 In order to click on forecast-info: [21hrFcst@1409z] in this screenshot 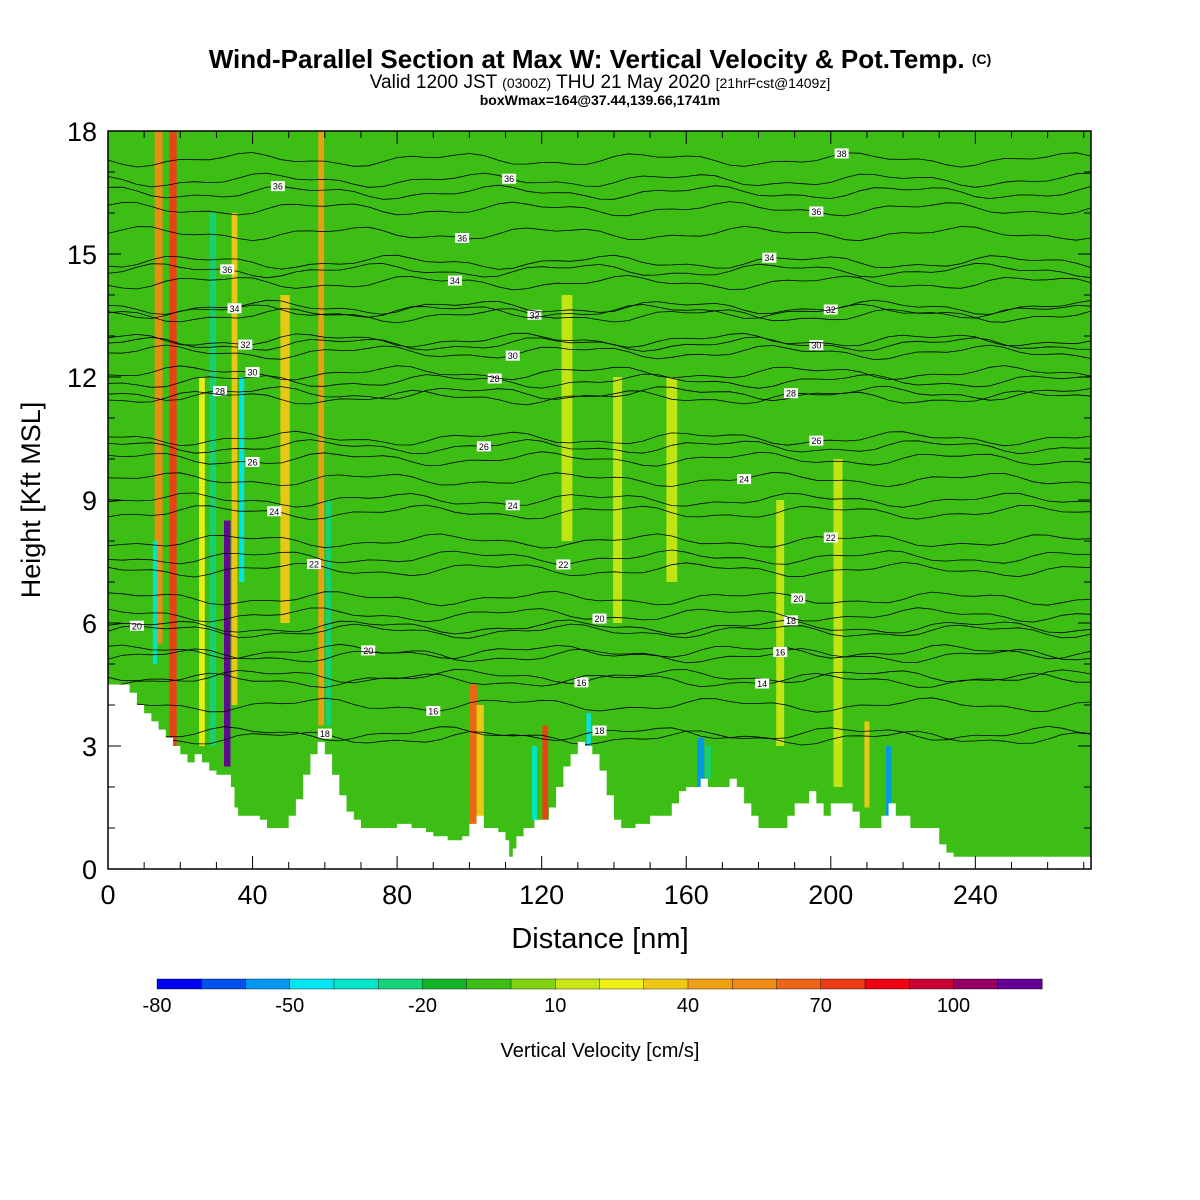, I will do `click(773, 83)`.